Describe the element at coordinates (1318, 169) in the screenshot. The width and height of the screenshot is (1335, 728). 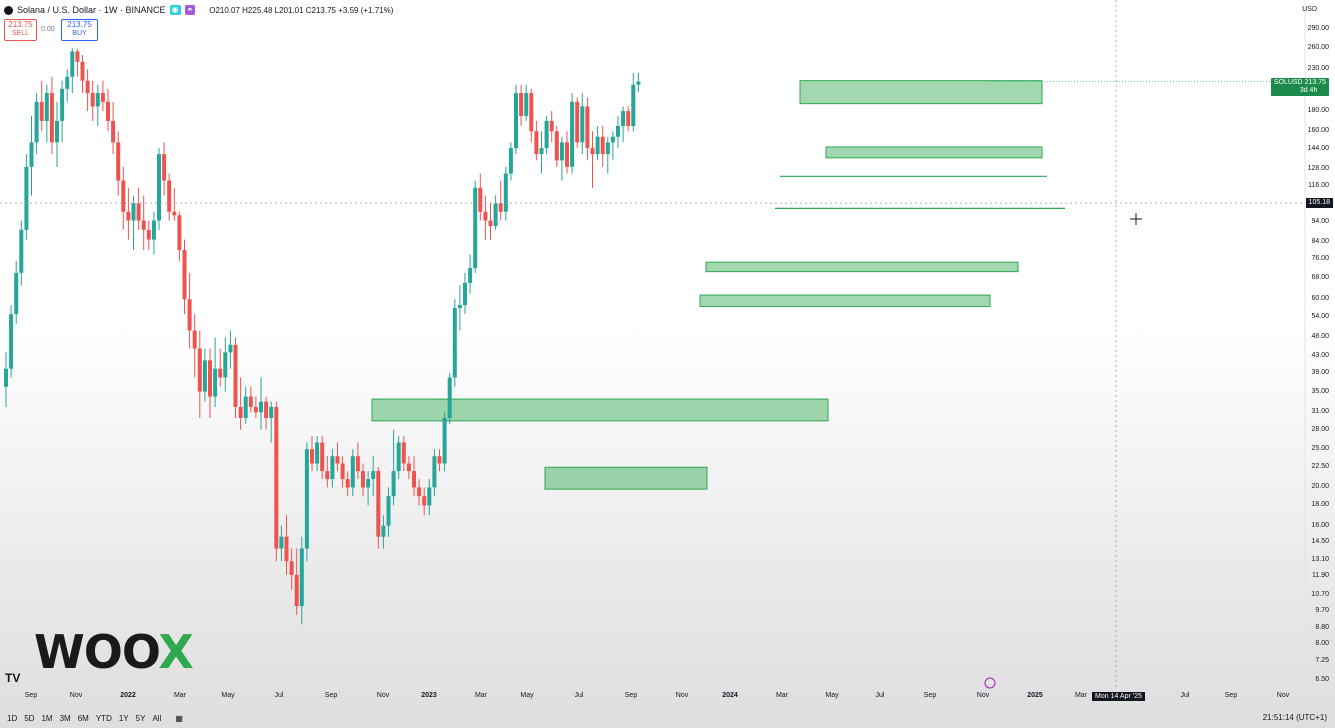
I see `price-tick: 128.00` at that location.